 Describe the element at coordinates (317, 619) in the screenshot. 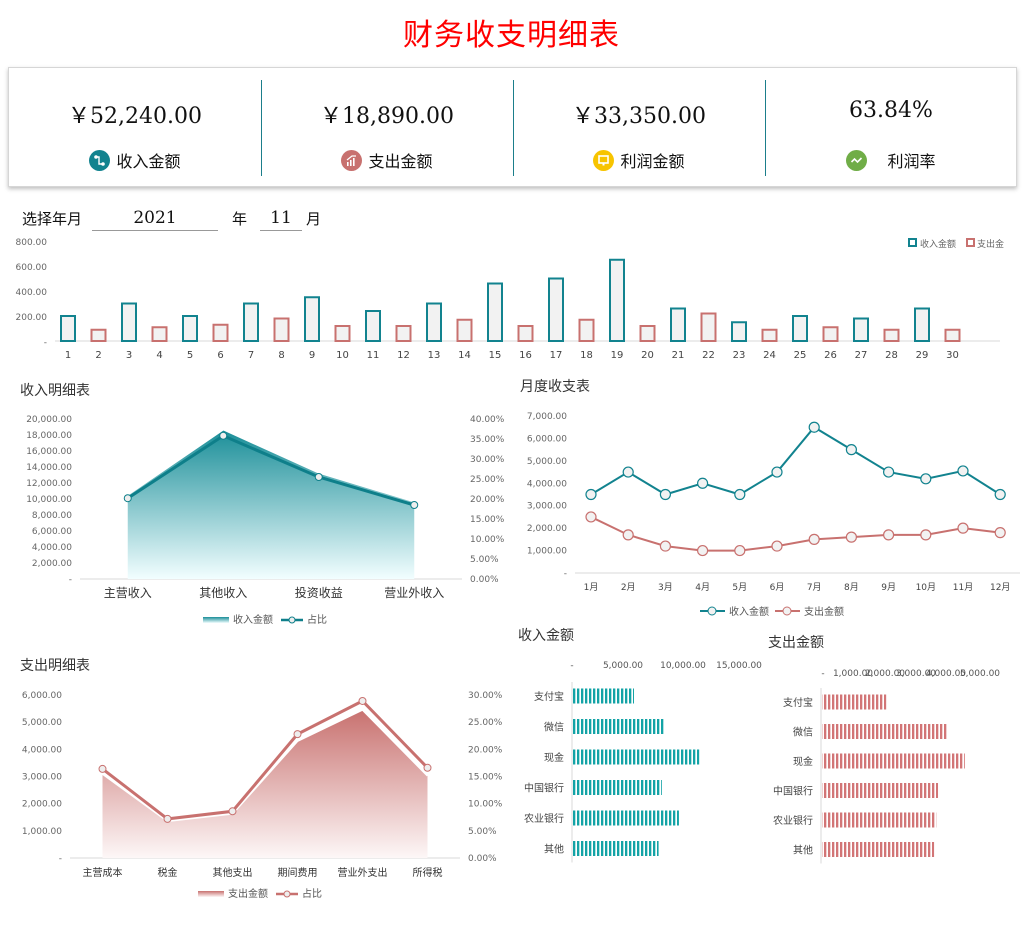

I see `svg-text: 占比` at that location.